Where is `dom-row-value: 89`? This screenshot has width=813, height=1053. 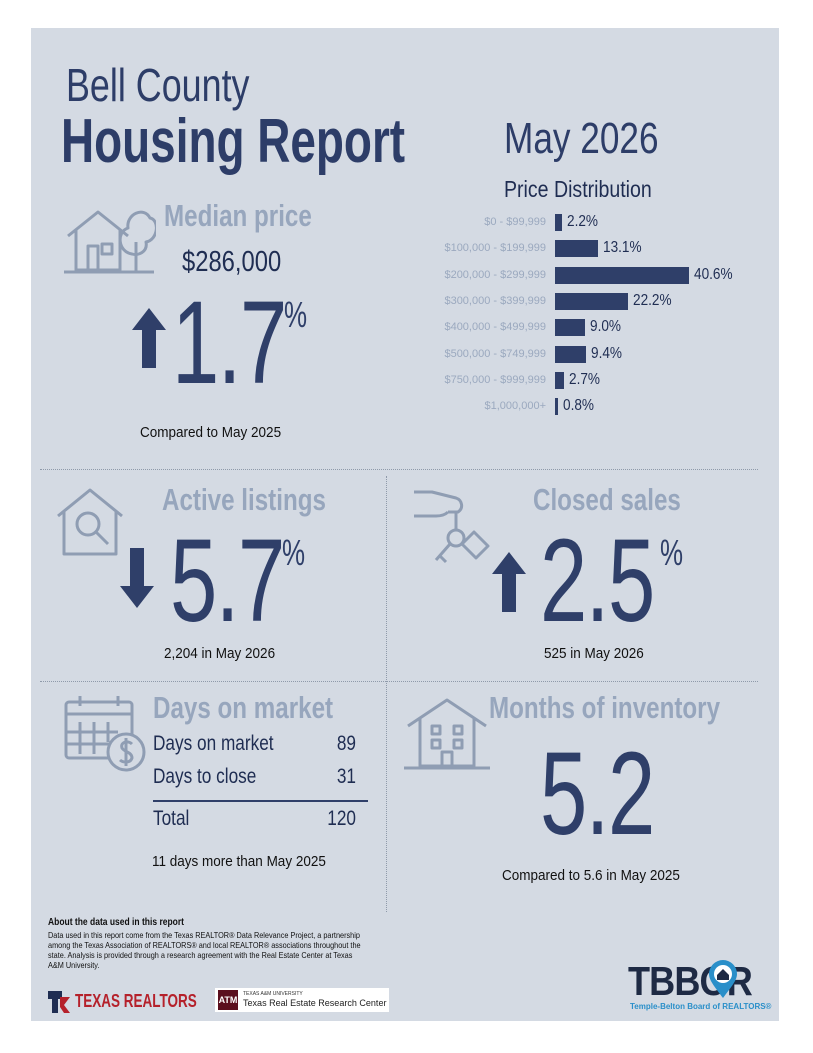
dom-row-value: 89 is located at coordinates (346, 743).